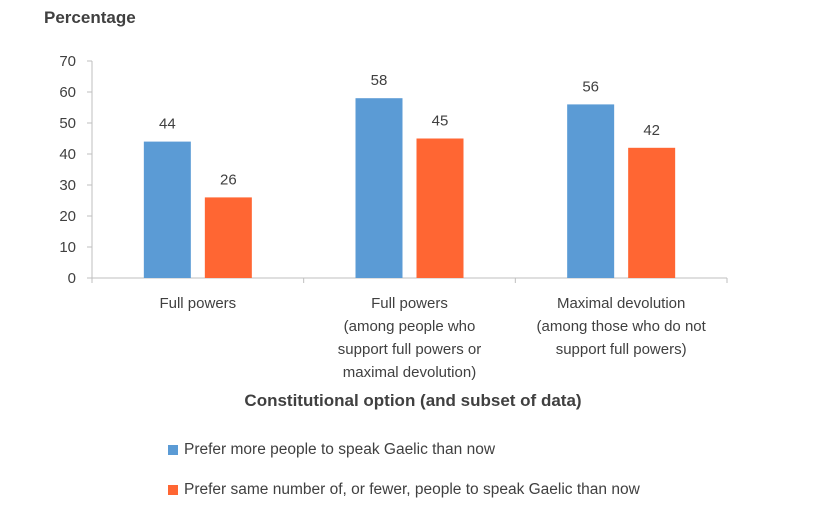  Describe the element at coordinates (67, 61) in the screenshot. I see `y-tick-label: 70` at that location.